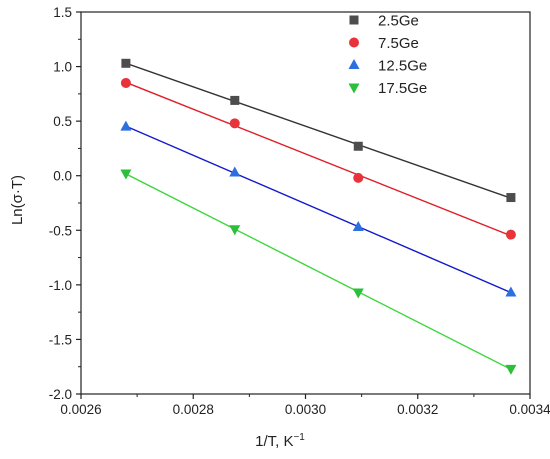 Image resolution: width=550 pixels, height=459 pixels. I want to click on x-tick-label: 0.0030, so click(305, 409).